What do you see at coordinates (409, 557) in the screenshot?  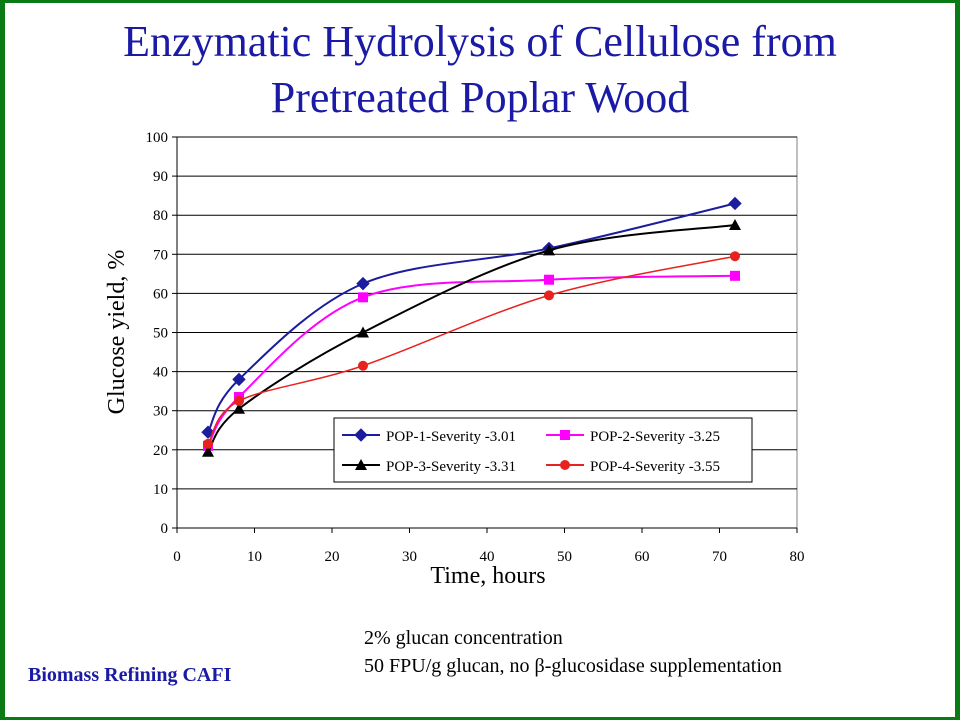 I see `x-tick-label: 30` at bounding box center [409, 557].